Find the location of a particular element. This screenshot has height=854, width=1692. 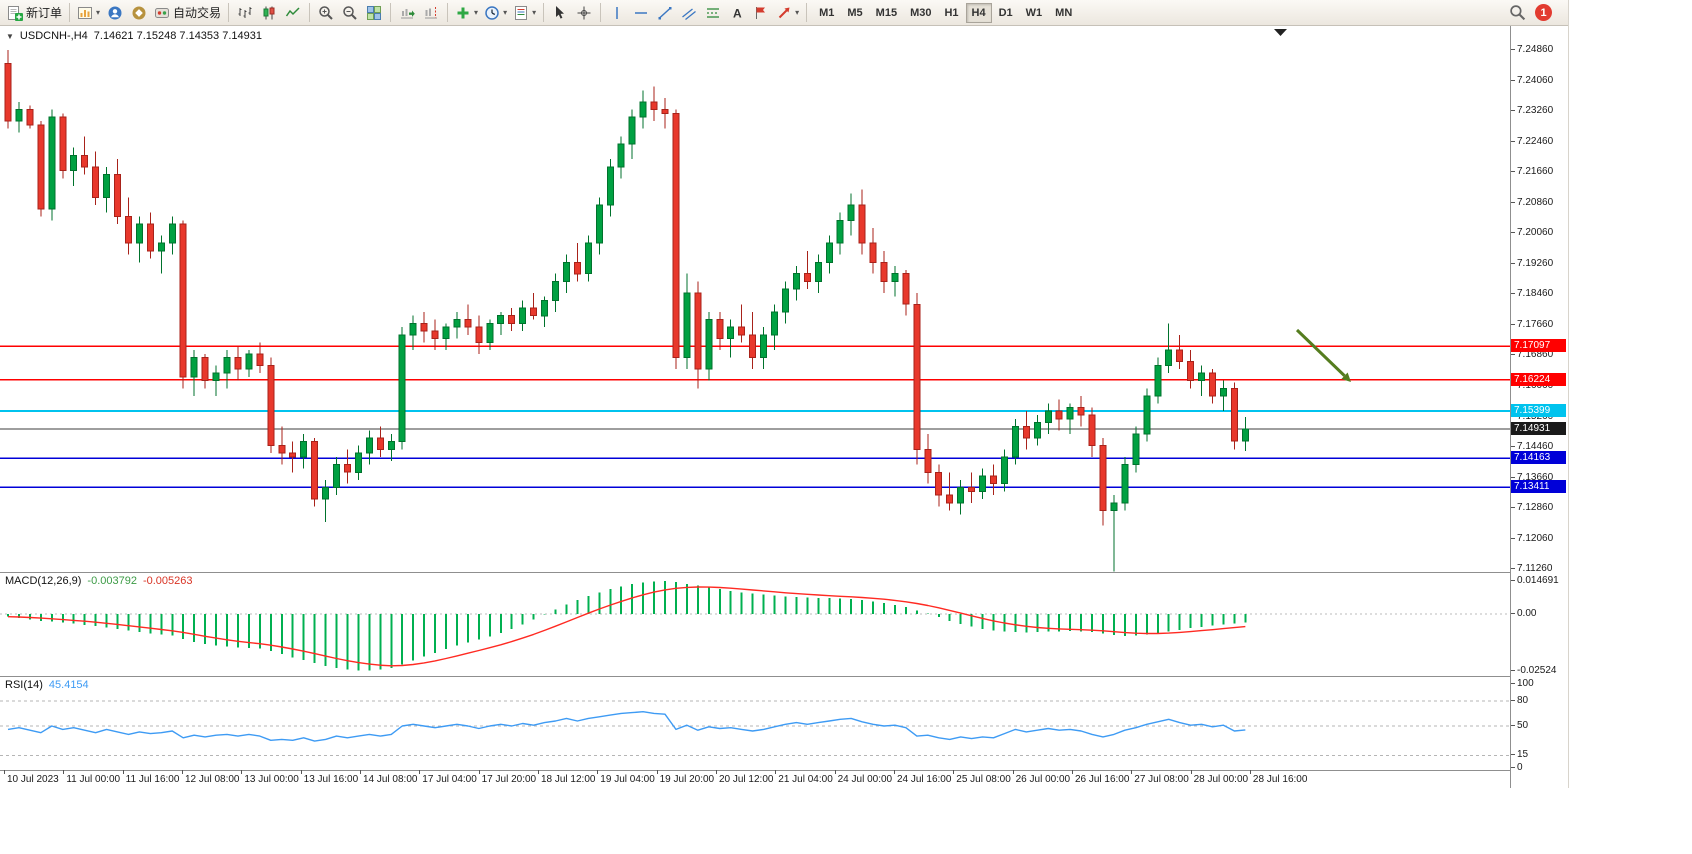

trendline-icon is located at coordinates (665, 12).